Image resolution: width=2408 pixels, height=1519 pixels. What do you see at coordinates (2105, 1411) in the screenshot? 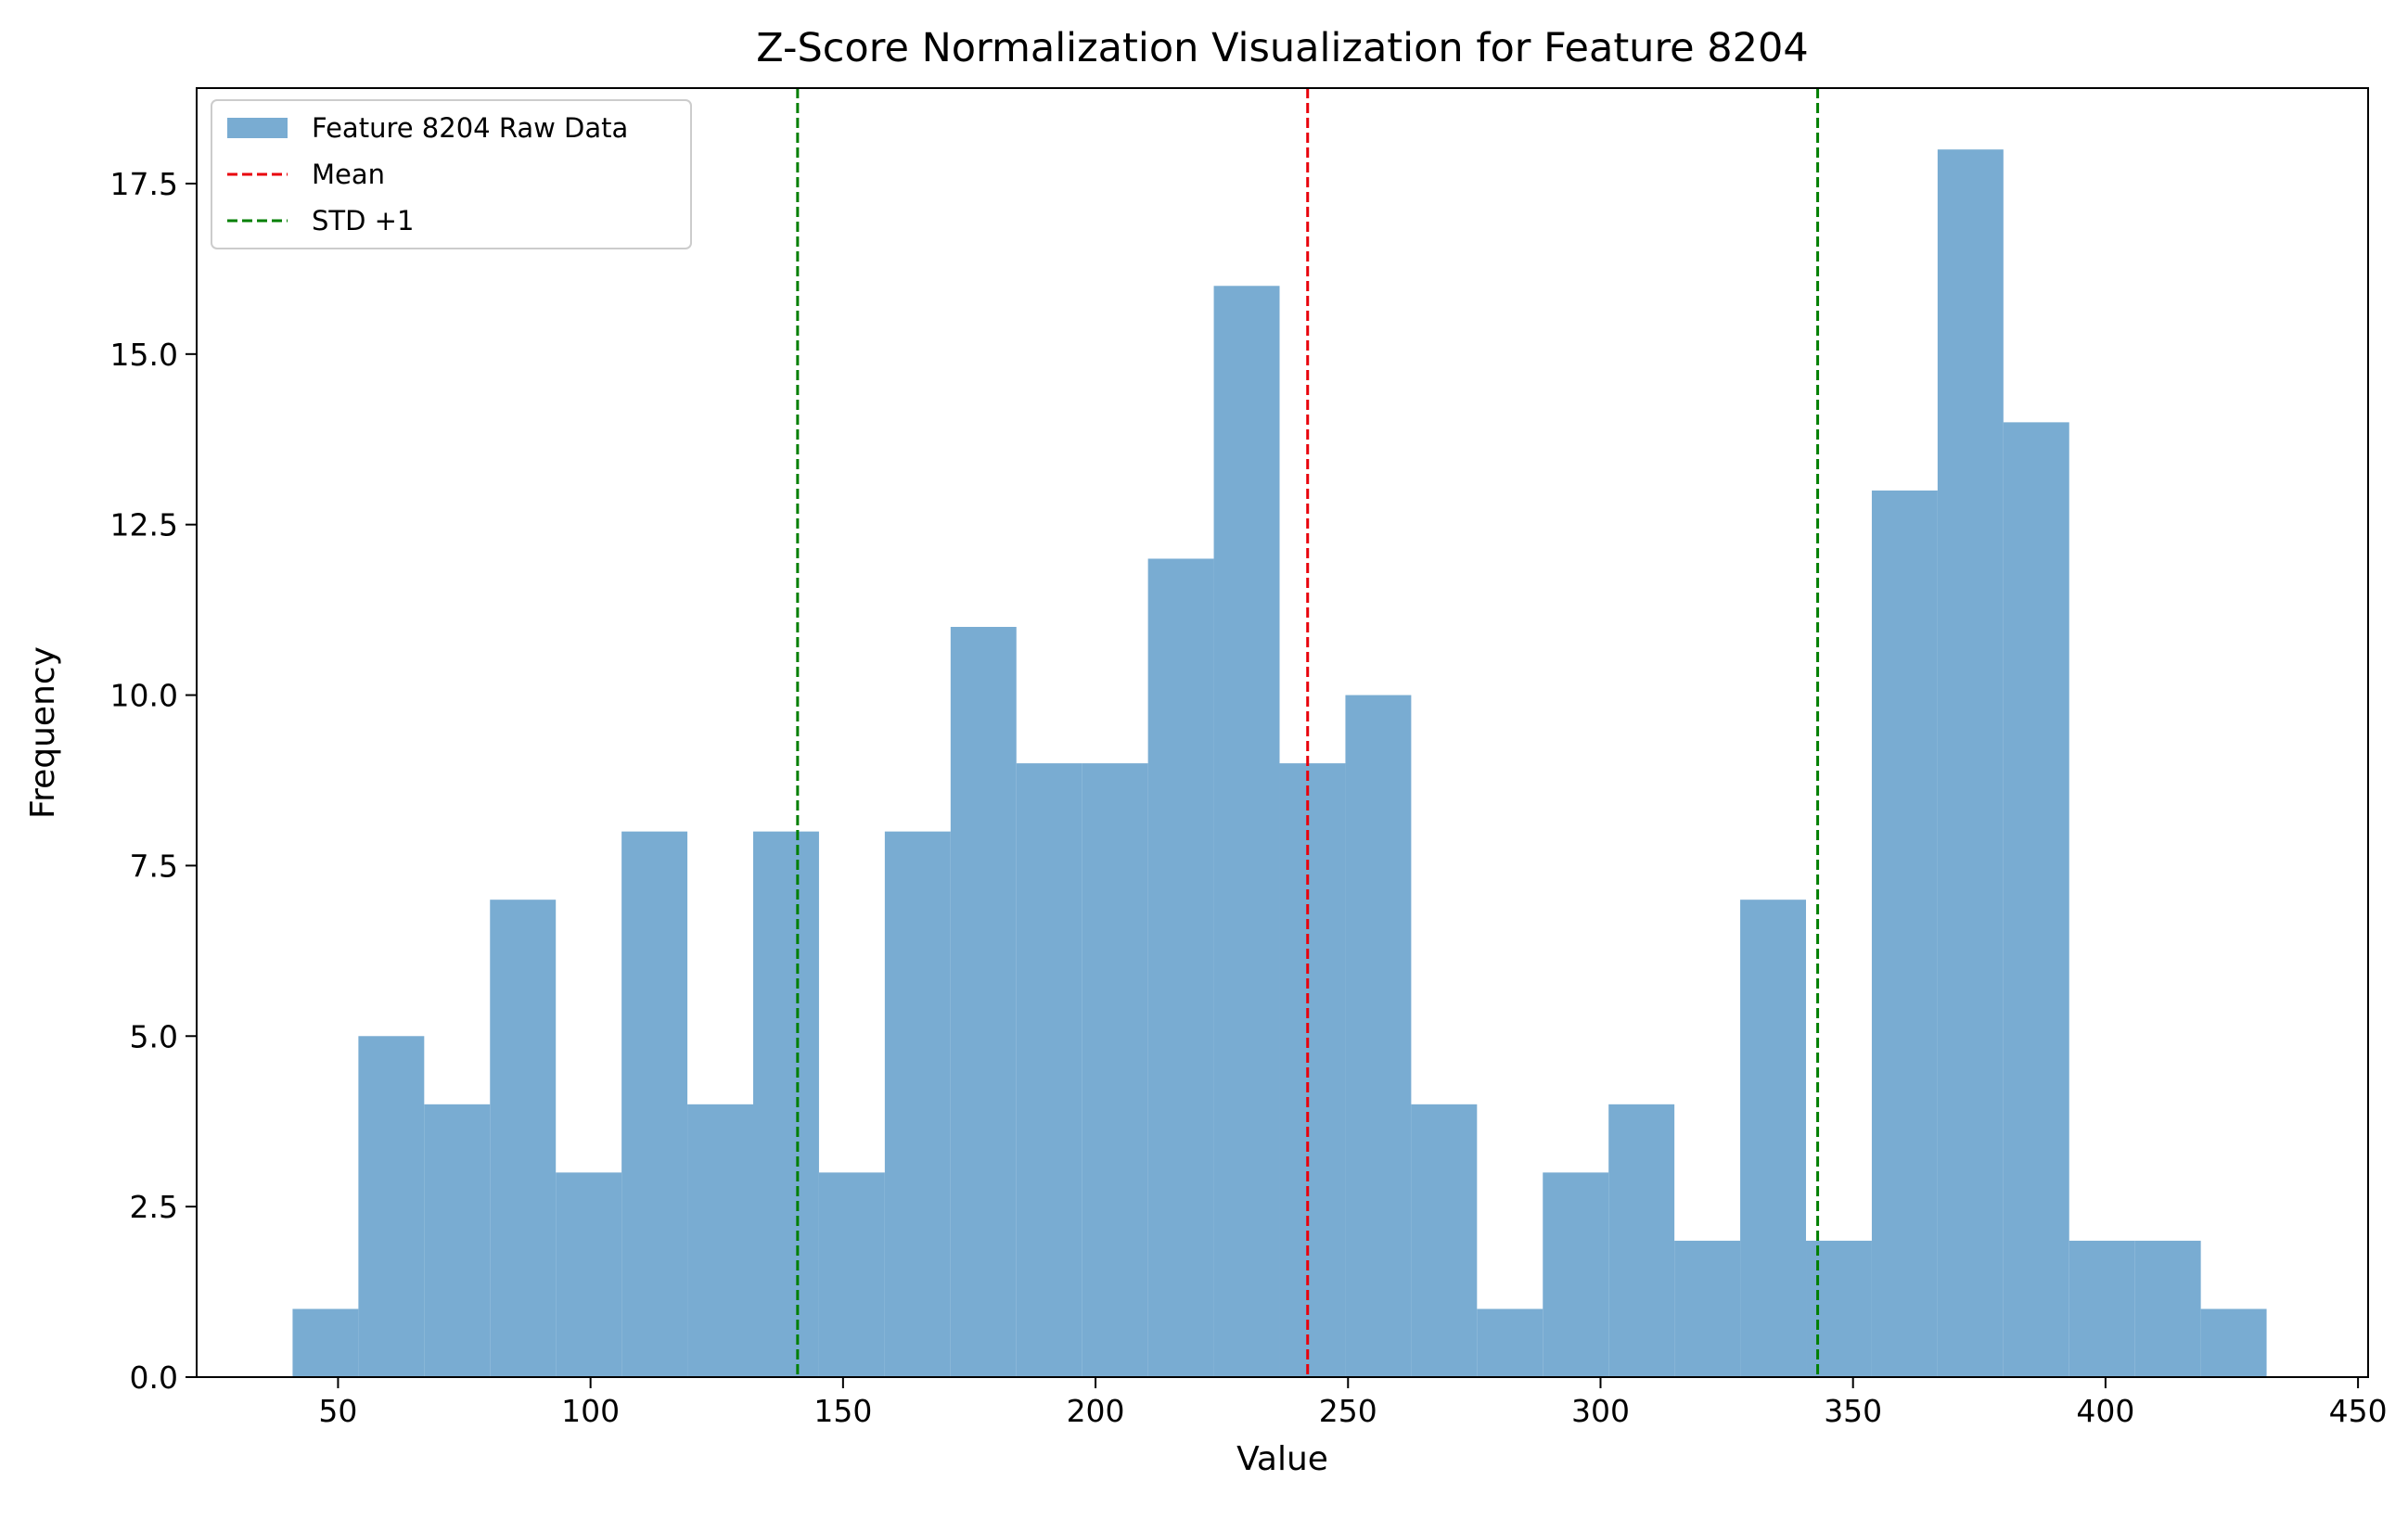
I see `x-tick-label: 400` at bounding box center [2105, 1411].